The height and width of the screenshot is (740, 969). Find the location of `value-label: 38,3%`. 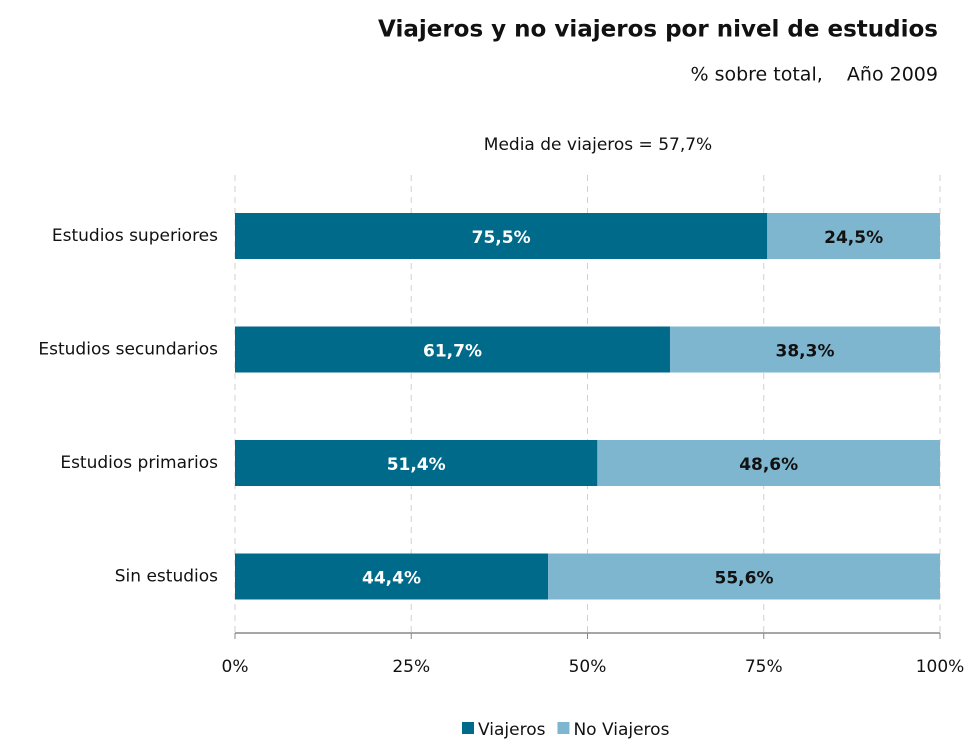

value-label: 38,3% is located at coordinates (805, 352).